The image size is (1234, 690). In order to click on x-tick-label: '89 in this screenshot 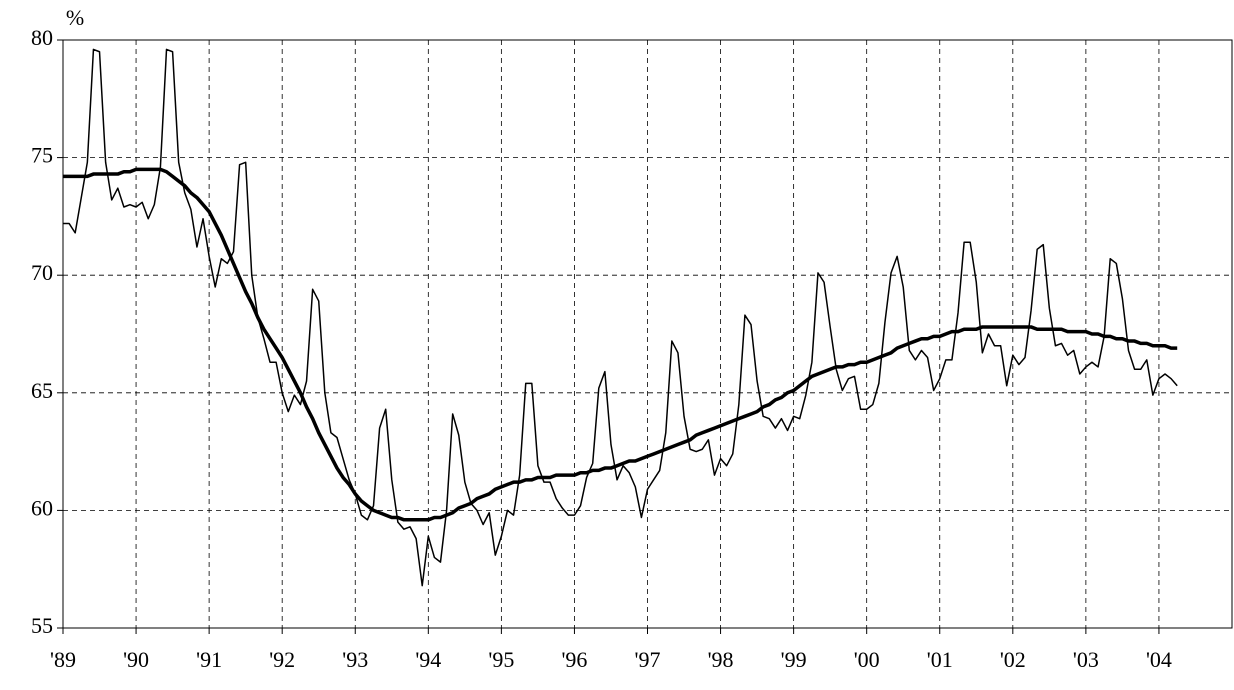, I will do `click(63, 659)`.